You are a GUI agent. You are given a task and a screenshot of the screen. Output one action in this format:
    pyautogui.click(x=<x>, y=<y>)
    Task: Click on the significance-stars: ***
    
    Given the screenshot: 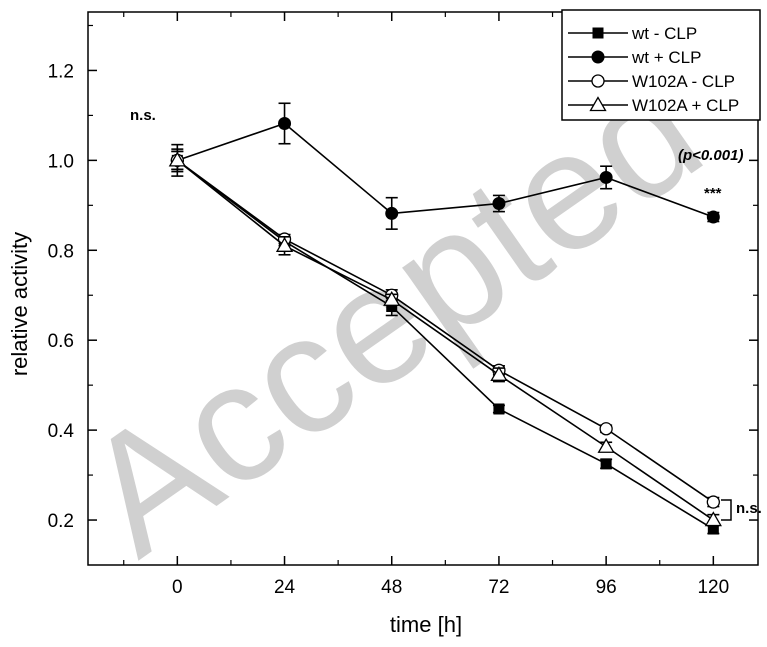 What is the action you would take?
    pyautogui.click(x=713, y=193)
    